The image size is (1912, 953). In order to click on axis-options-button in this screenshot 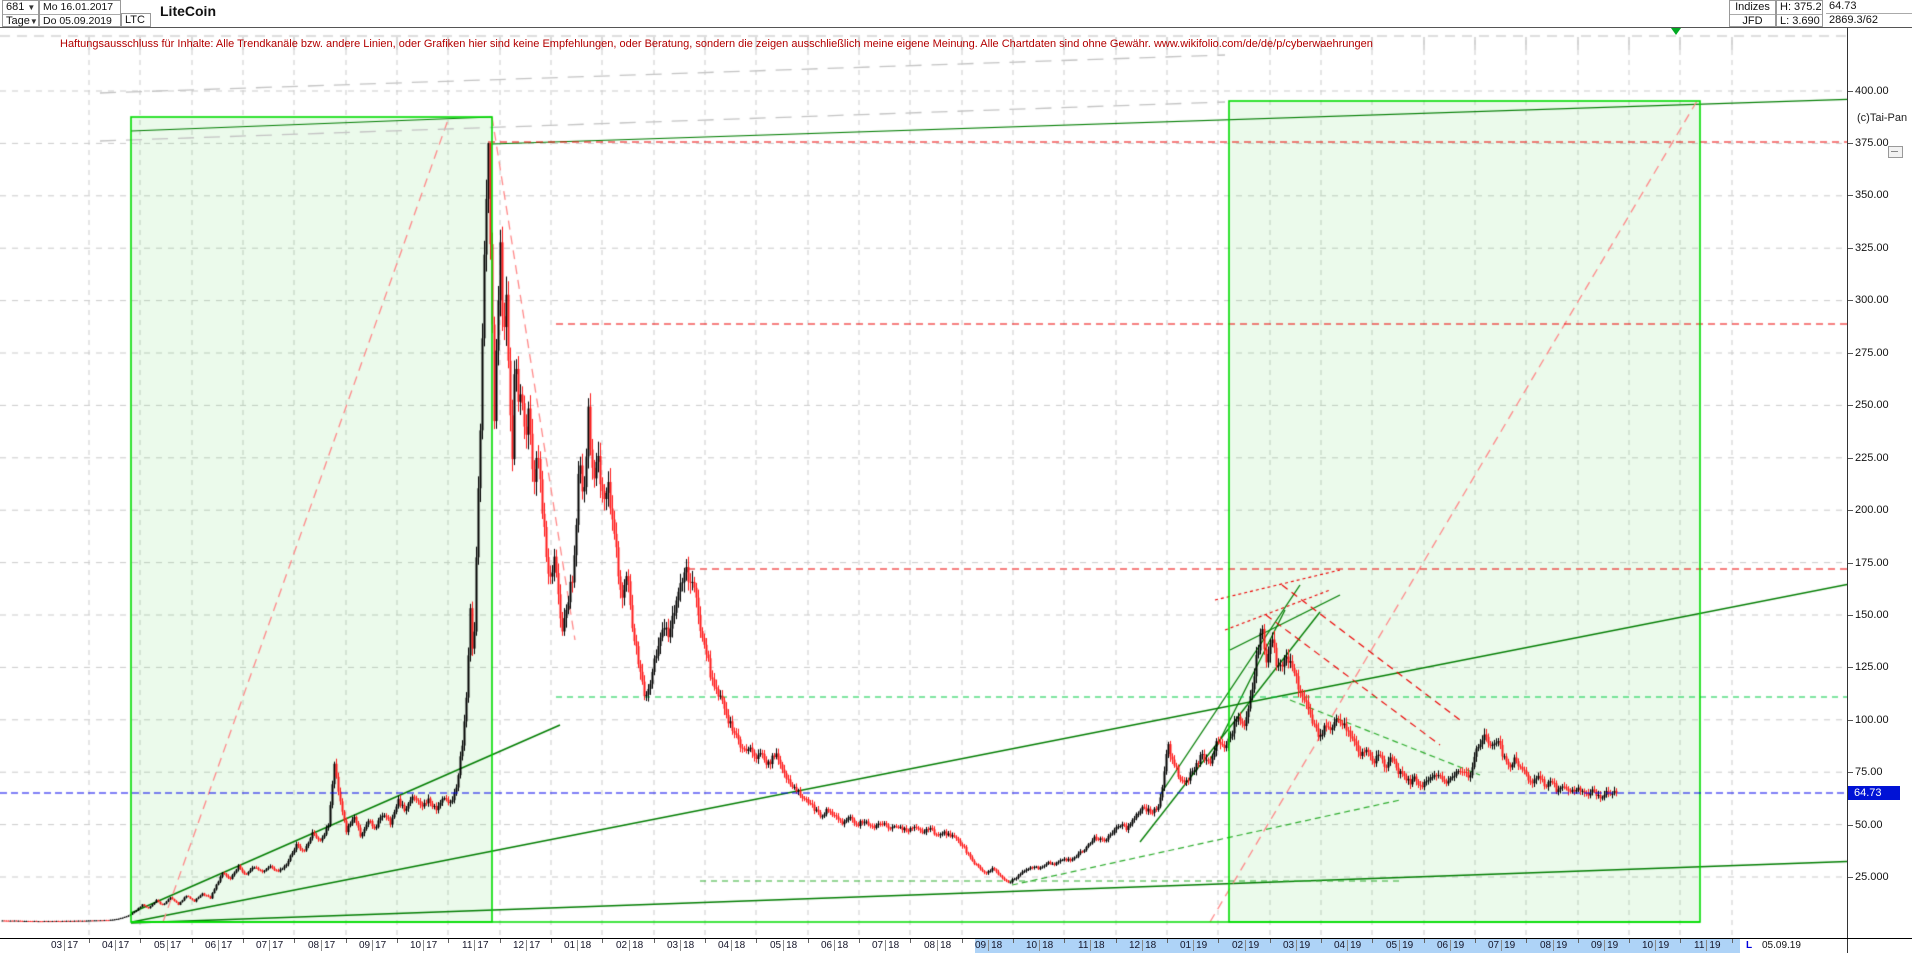, I will do `click(1895, 152)`.